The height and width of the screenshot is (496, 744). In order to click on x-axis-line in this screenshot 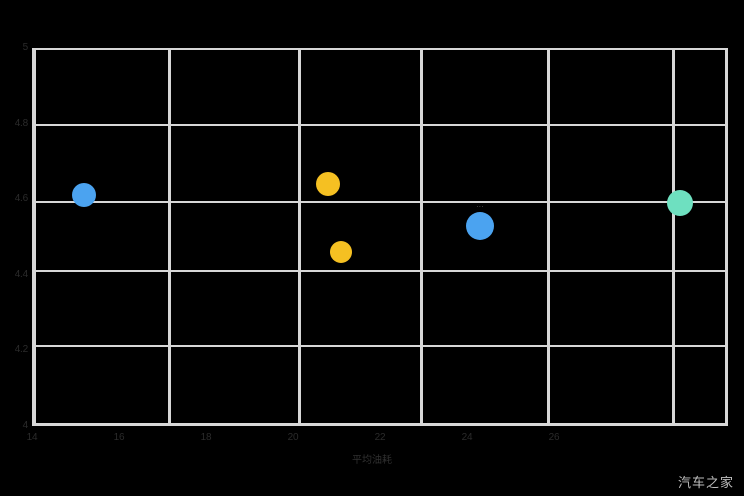, I will do `click(380, 424)`.